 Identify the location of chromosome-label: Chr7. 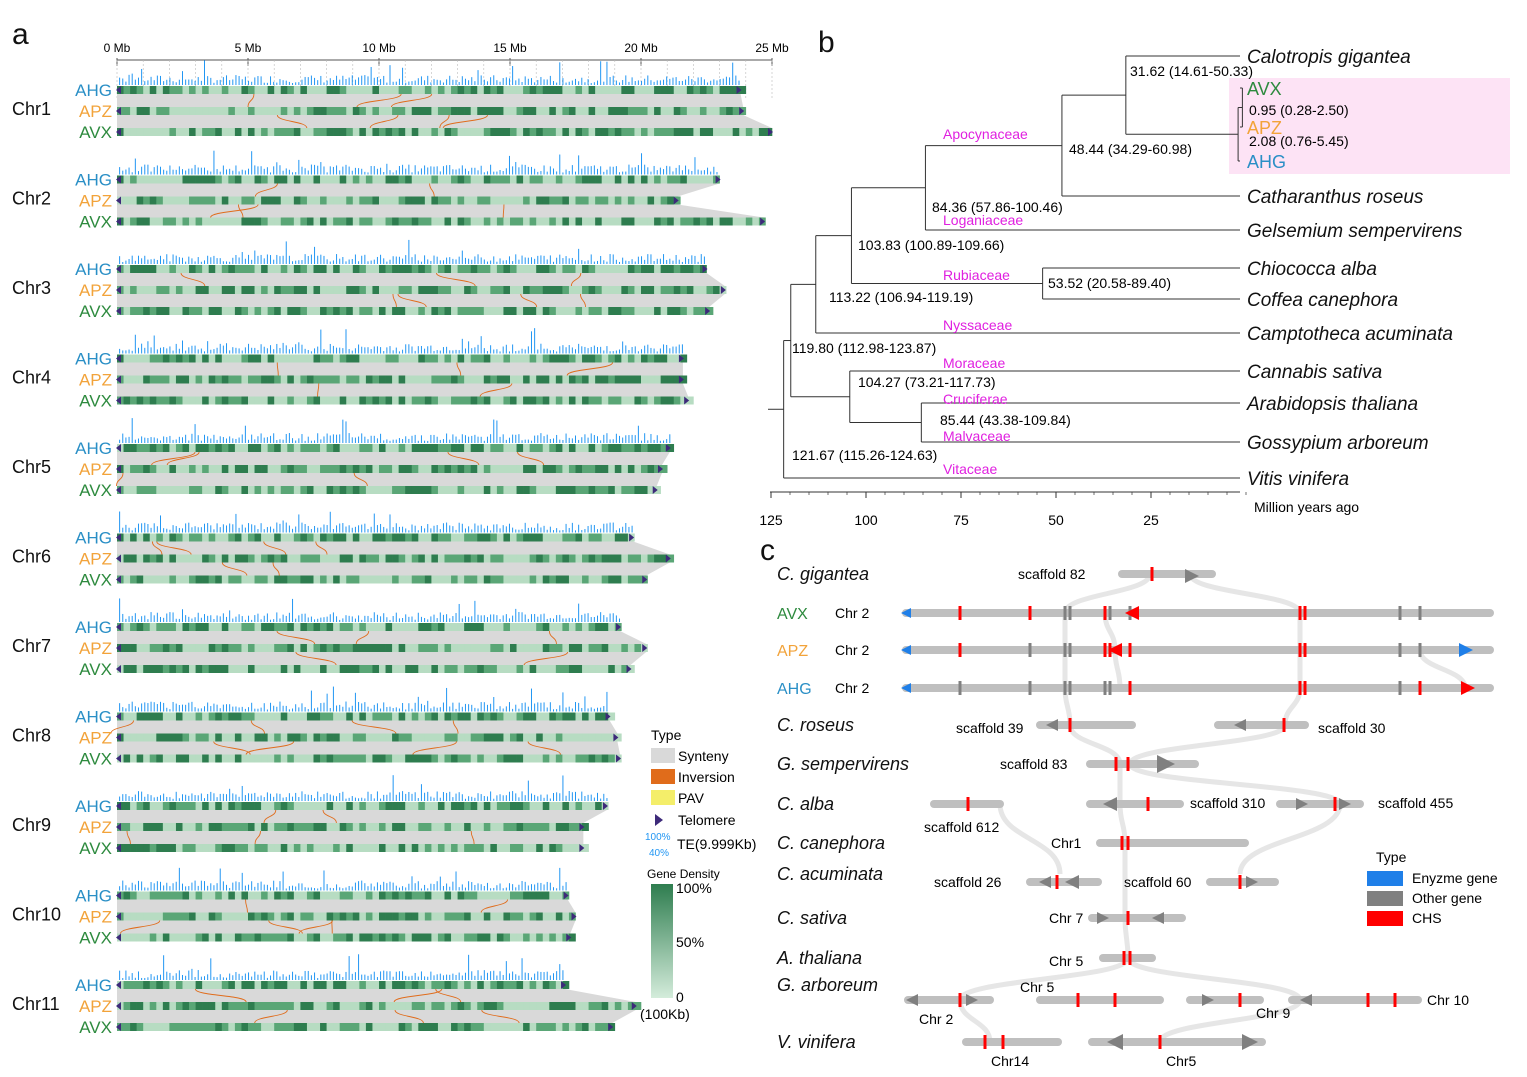
(31, 646).